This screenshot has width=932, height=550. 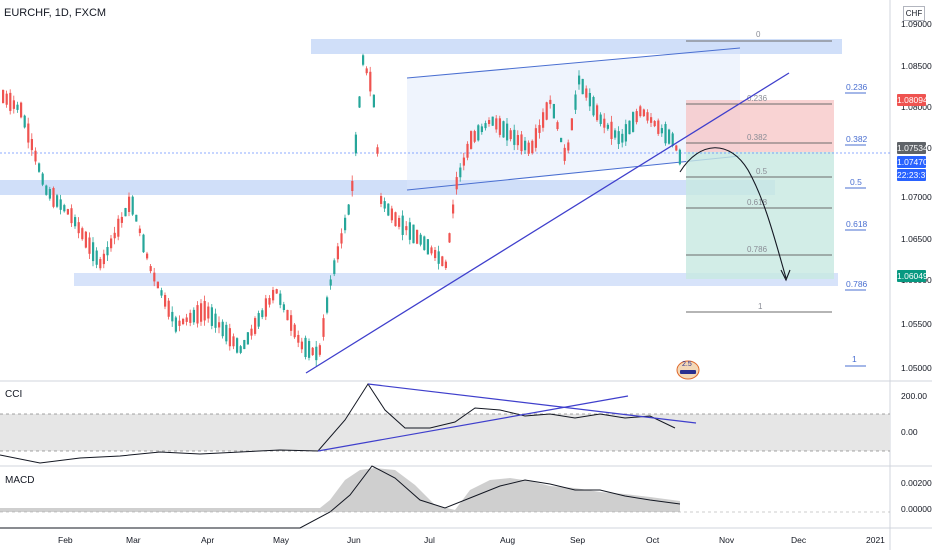 I want to click on countdown-tag: 22:23:37, so click(x=914, y=175).